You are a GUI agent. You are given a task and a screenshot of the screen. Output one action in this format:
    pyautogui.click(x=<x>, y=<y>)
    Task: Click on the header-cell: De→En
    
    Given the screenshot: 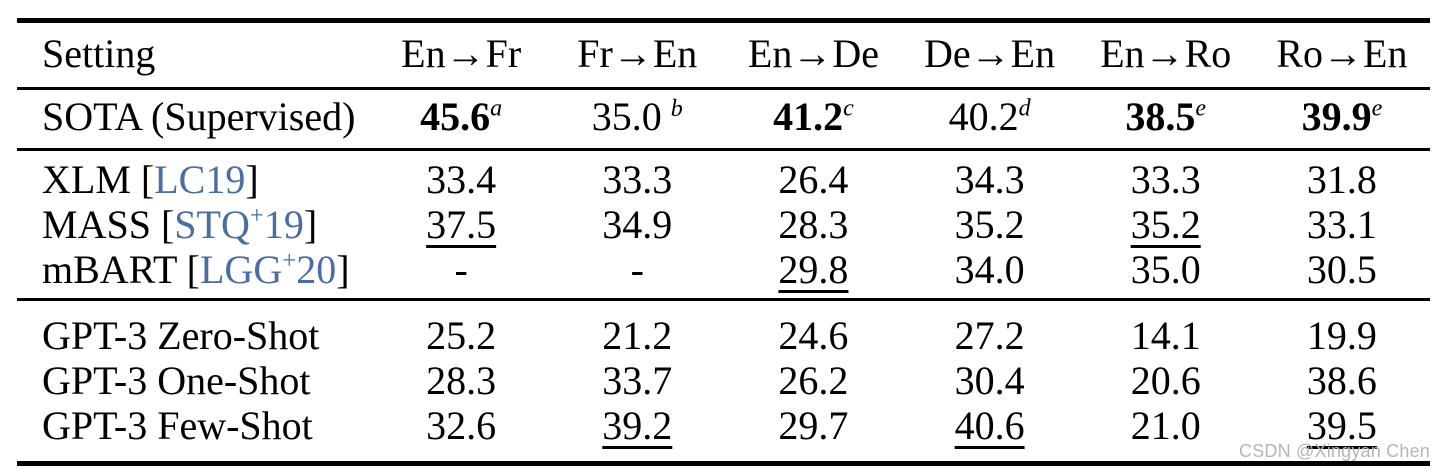 What is the action you would take?
    pyautogui.click(x=990, y=53)
    